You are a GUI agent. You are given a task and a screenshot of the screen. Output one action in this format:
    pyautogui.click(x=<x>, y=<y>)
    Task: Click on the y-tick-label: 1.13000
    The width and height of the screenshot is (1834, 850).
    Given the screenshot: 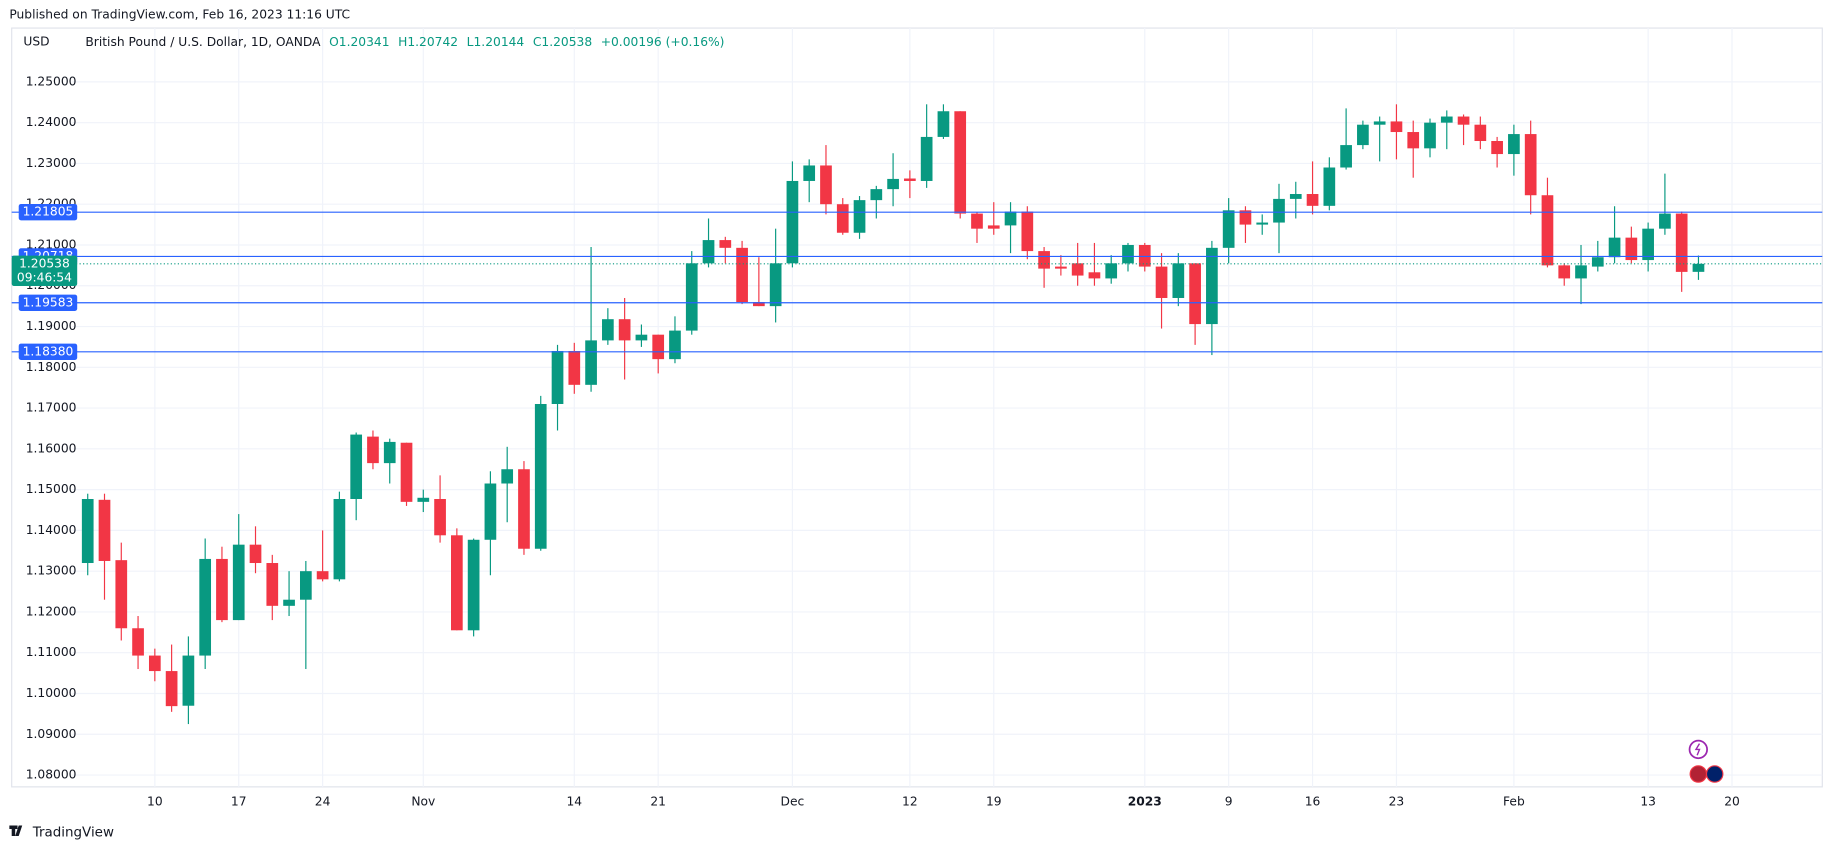 What is the action you would take?
    pyautogui.click(x=51, y=571)
    